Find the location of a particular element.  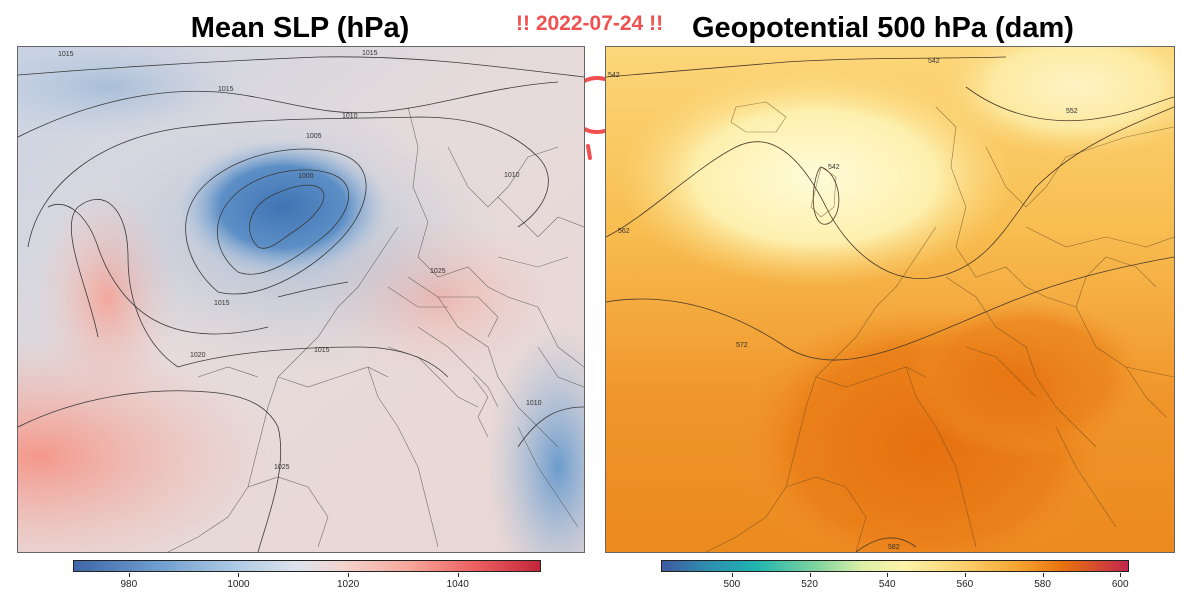

geopotential-colorbar-tick-label: 500 is located at coordinates (732, 584).